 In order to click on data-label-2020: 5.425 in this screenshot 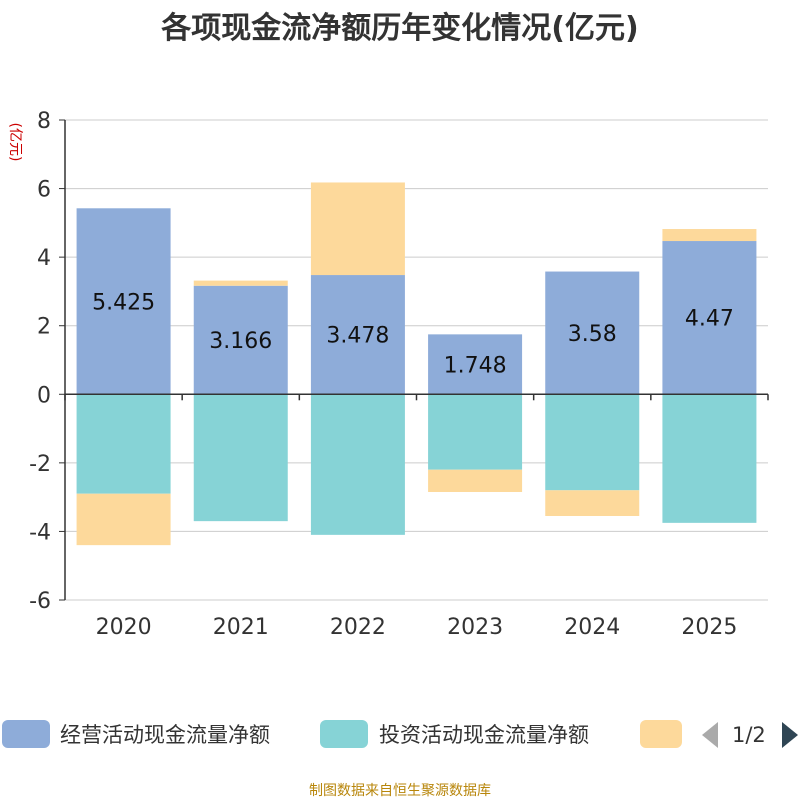, I will do `click(123, 302)`.